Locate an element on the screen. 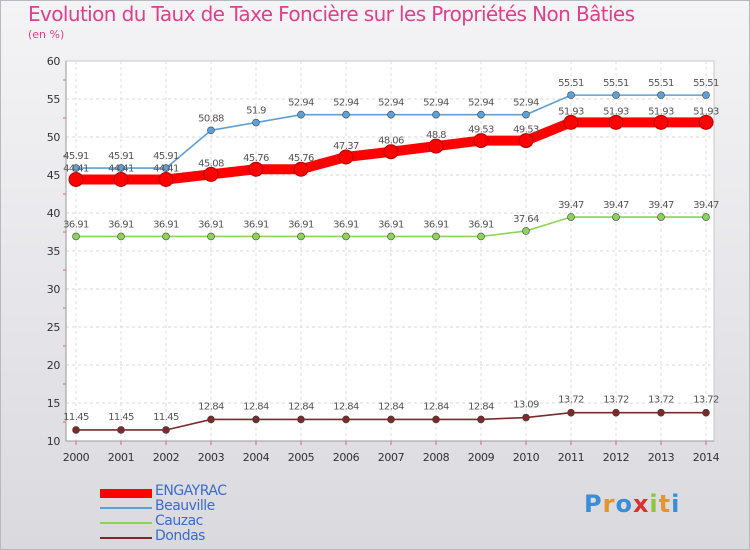 Image resolution: width=750 pixels, height=550 pixels. y-tick-label: 30 is located at coordinates (54, 289).